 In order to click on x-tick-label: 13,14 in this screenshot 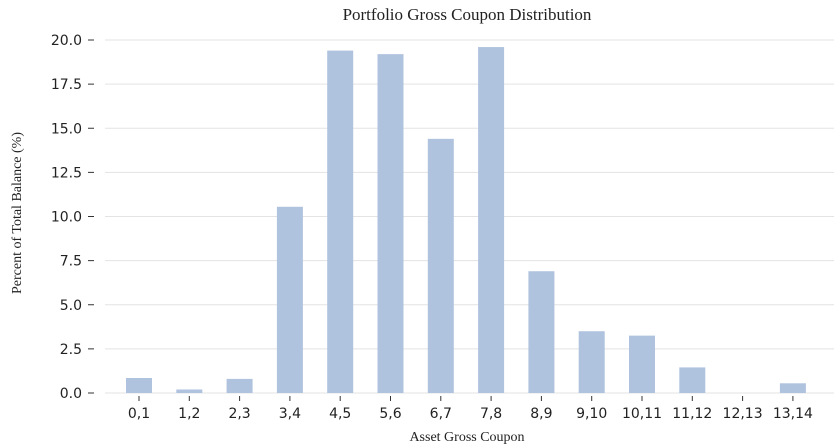, I will do `click(793, 414)`.